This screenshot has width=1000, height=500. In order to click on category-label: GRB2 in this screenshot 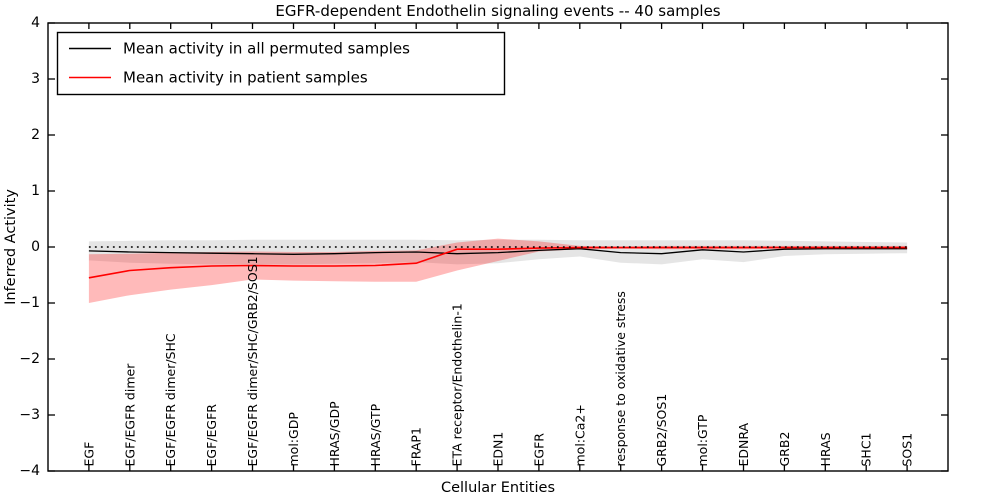, I will do `click(784, 449)`.